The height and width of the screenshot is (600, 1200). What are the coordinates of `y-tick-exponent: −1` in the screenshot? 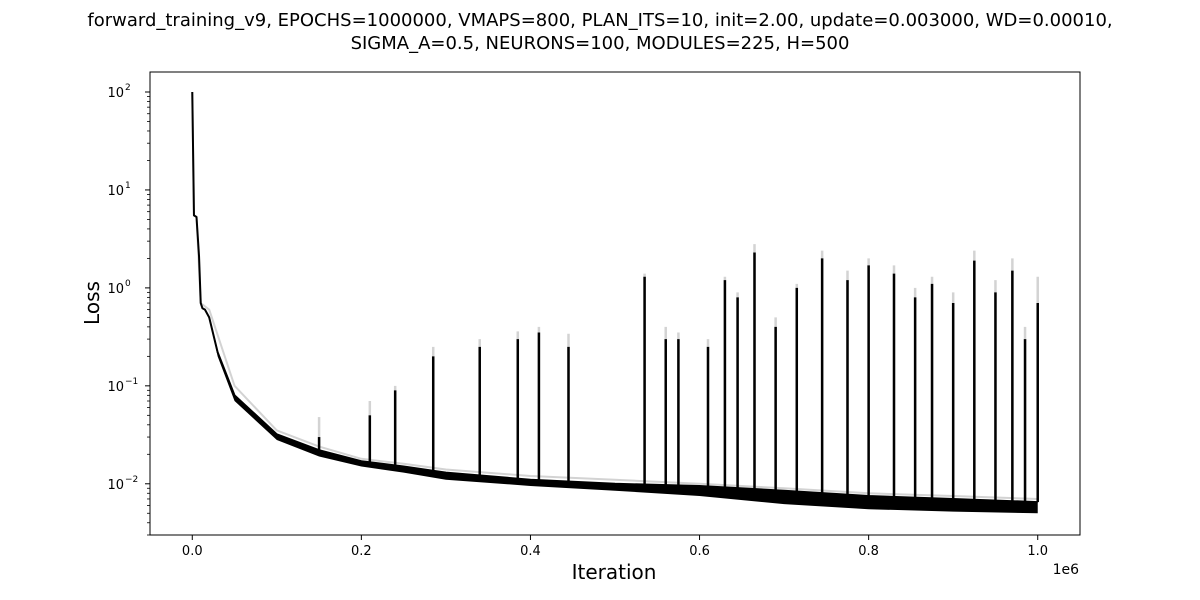 It's located at (131, 382).